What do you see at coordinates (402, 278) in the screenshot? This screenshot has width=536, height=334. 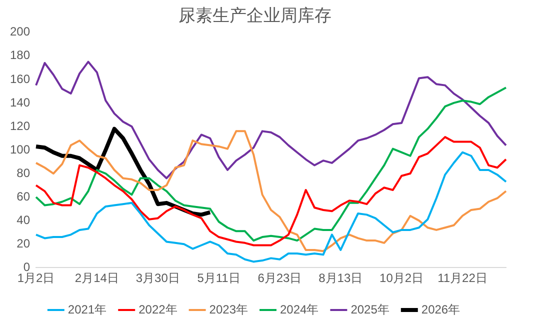 I see `x-tick-label: 10月2日` at bounding box center [402, 278].